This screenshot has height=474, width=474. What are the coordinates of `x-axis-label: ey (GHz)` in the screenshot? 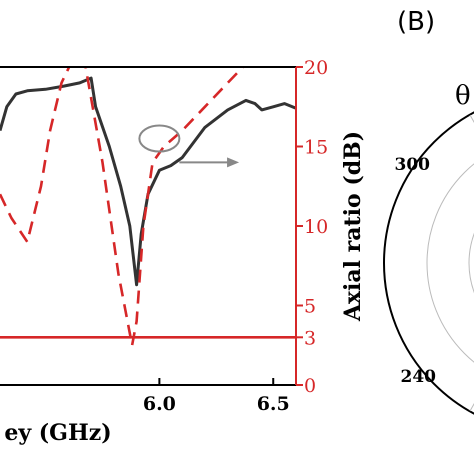 It's located at (57, 433).